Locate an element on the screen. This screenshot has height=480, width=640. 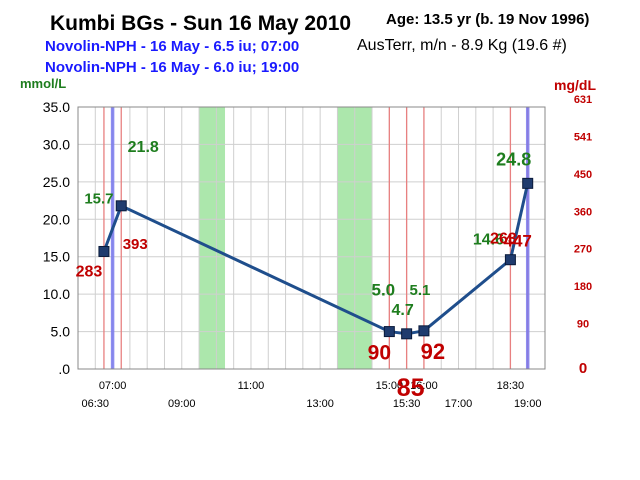
mmol-label: 24.8 is located at coordinates (513, 159).